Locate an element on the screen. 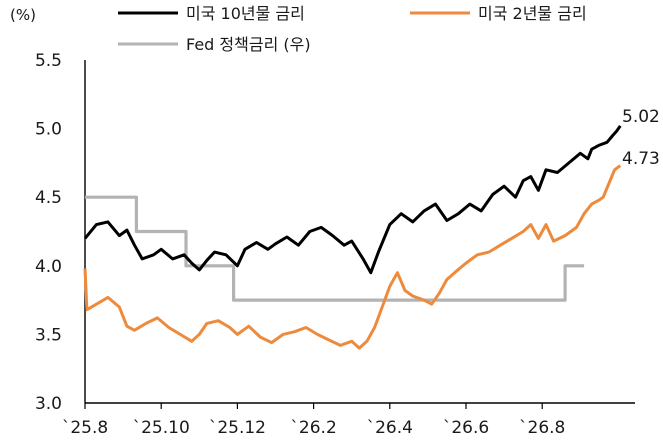 This screenshot has width=663, height=445. x-tick-label: `26.2 is located at coordinates (313, 428).